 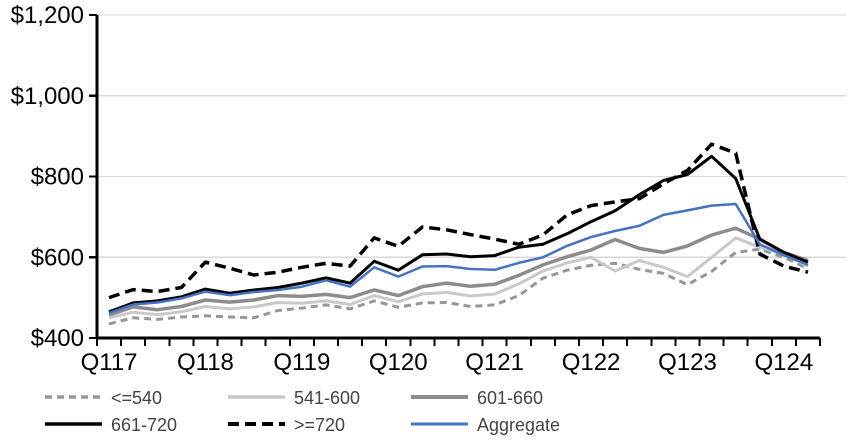 I want to click on x-axis-label: Q121, so click(x=494, y=362).